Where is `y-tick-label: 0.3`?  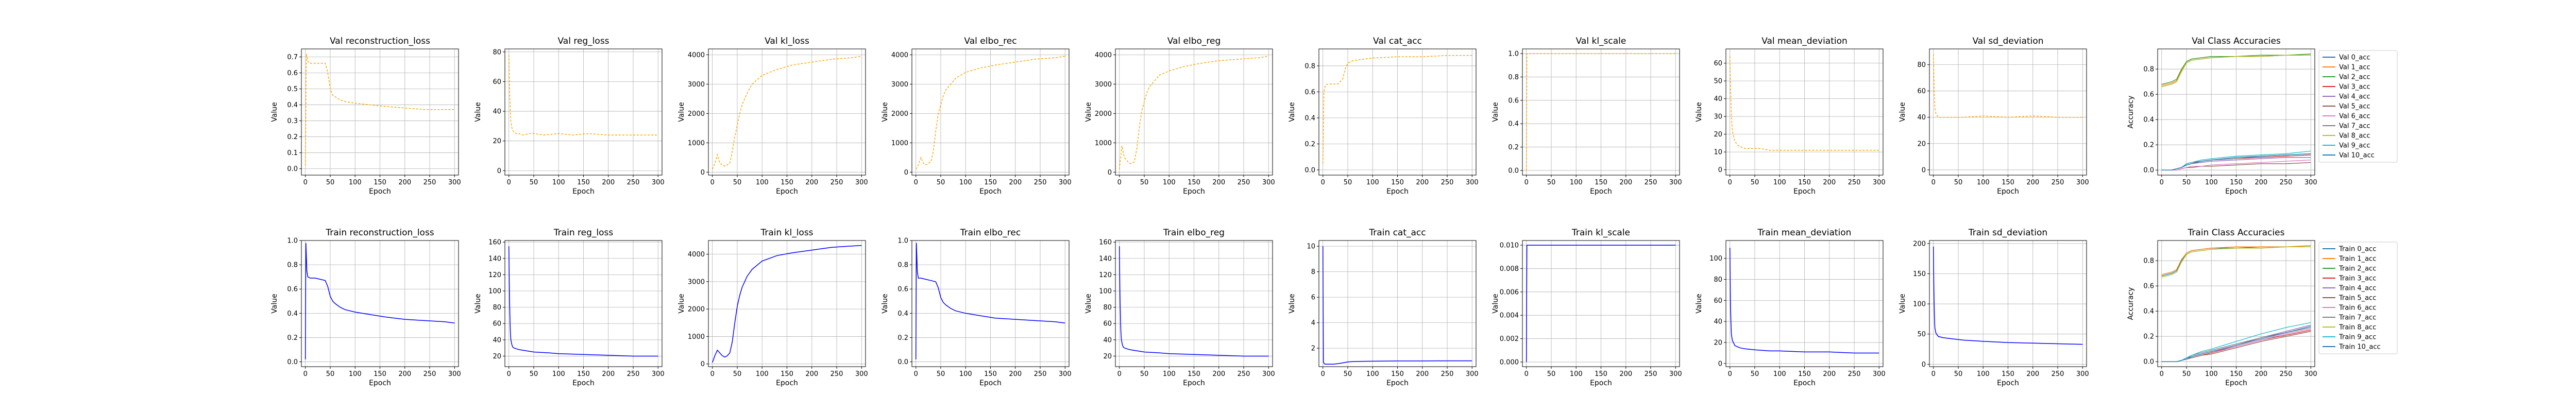
y-tick-label: 0.3 is located at coordinates (292, 121).